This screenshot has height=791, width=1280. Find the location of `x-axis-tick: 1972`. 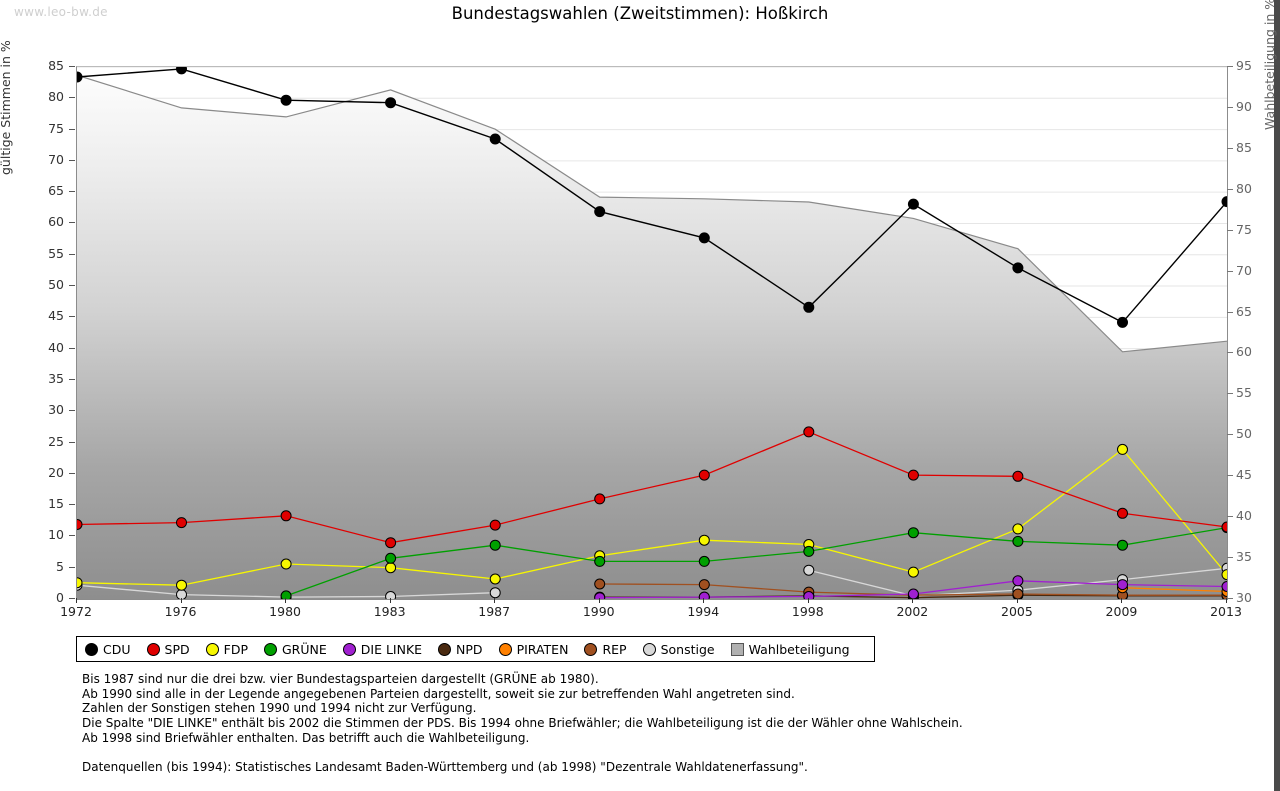

x-axis-tick: 1972 is located at coordinates (76, 611).